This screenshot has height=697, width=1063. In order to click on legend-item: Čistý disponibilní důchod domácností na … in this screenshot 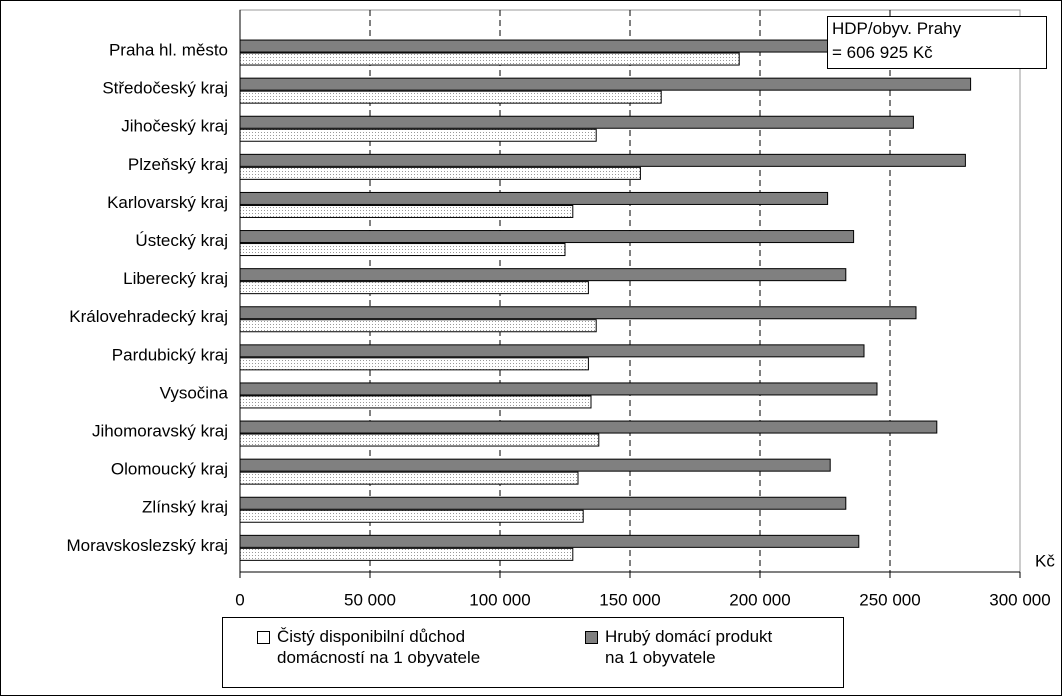, I will do `click(368, 647)`.